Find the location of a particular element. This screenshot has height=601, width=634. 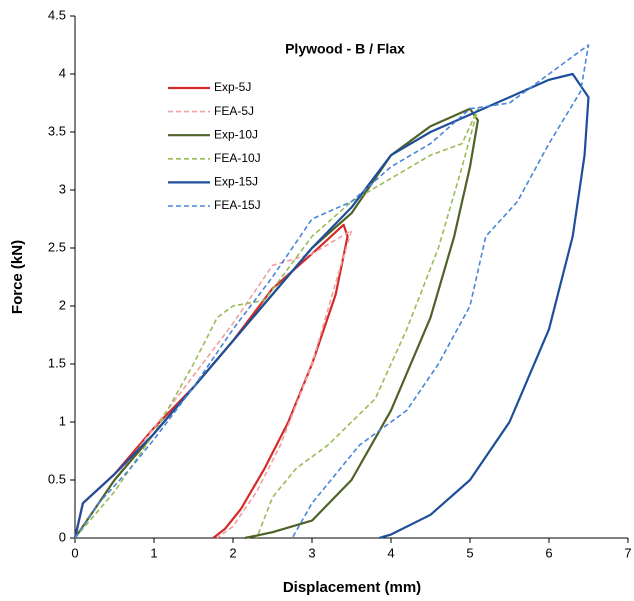

y-tick-label: 2 is located at coordinates (62, 304).